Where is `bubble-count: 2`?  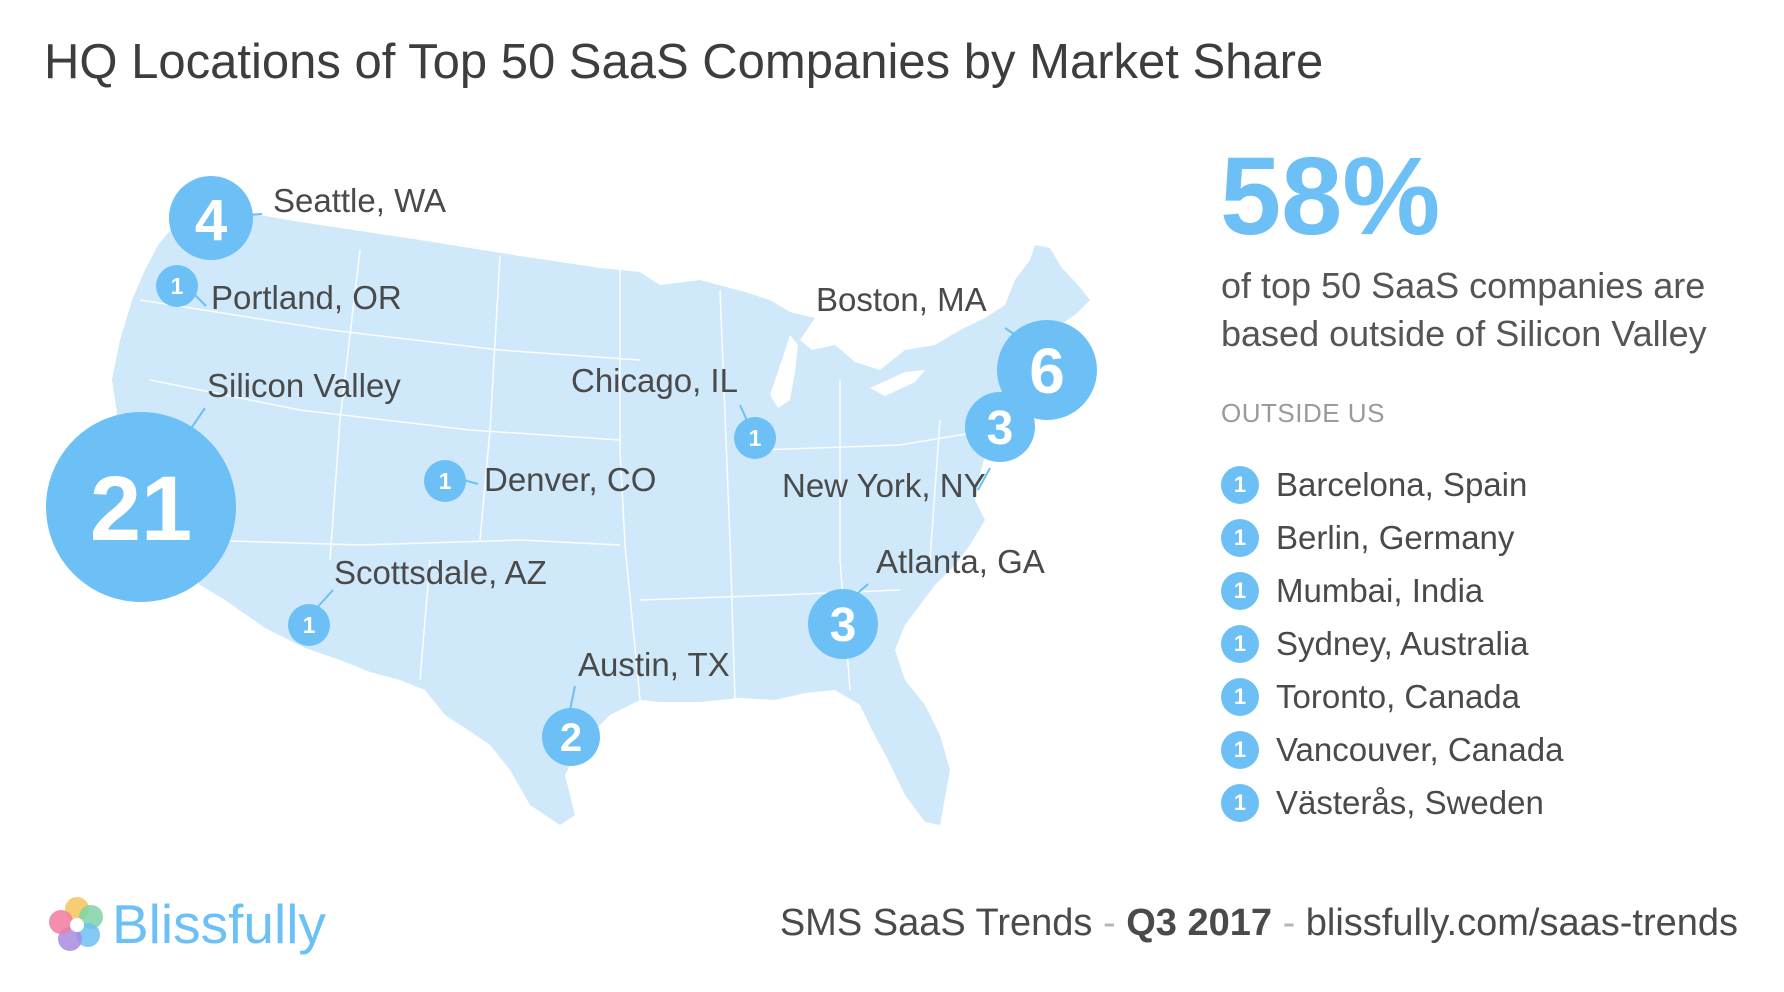
bubble-count: 2 is located at coordinates (571, 738).